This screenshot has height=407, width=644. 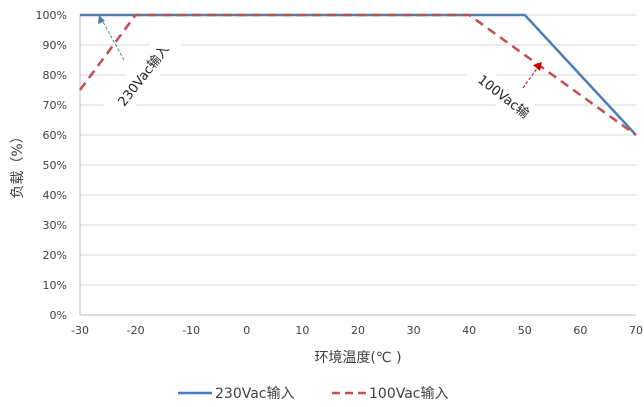 I want to click on y-tick-label: 0%, so click(x=58, y=315).